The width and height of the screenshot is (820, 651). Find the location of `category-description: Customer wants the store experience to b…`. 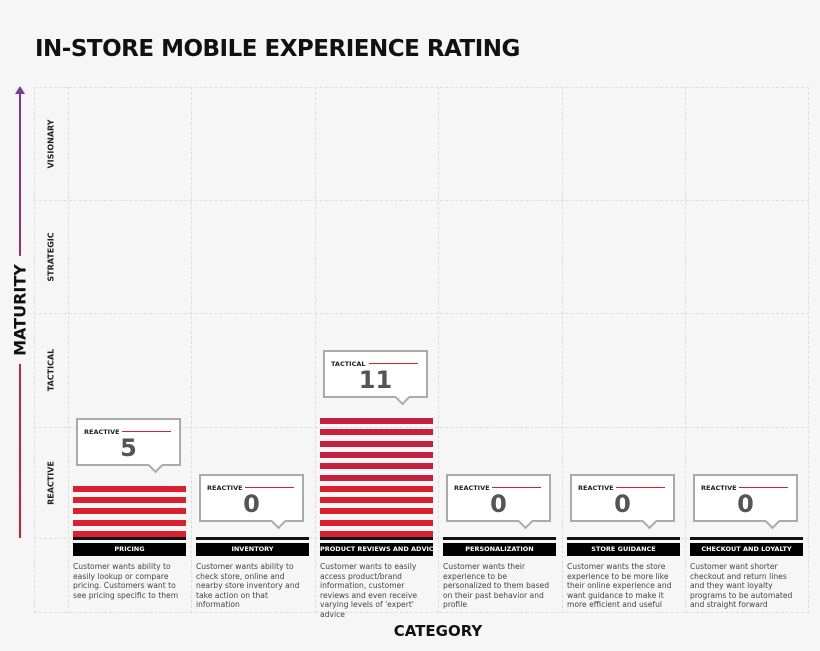

category-description: Customer wants the store experience to b… is located at coordinates (619, 586).